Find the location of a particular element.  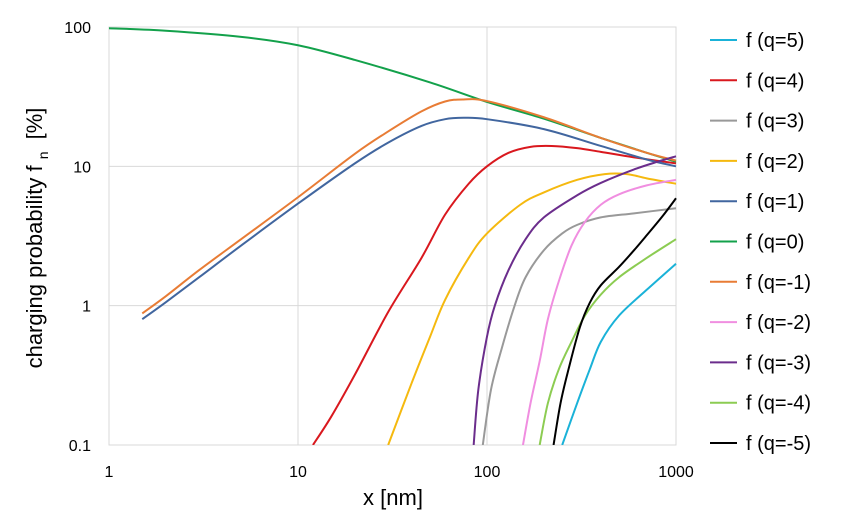

legend-label: f (q=5) is located at coordinates (775, 41).